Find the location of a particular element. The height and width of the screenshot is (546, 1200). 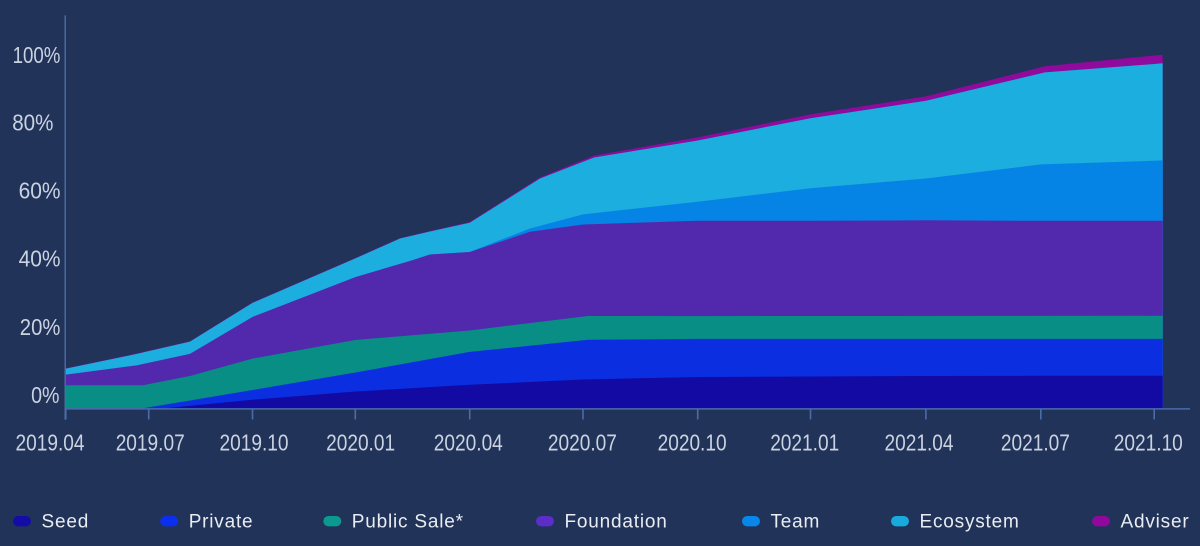

svg-text: 2021.01 is located at coordinates (804, 443).